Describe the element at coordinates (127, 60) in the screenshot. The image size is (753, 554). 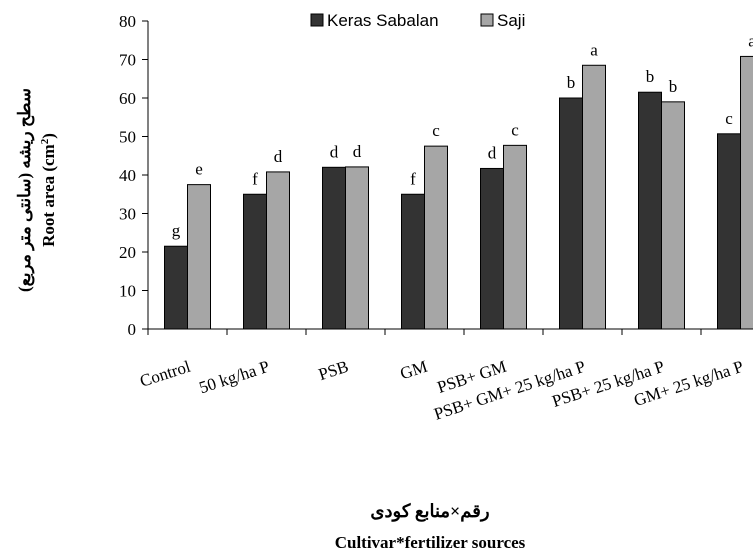
I see `y-tick-label: 70` at that location.